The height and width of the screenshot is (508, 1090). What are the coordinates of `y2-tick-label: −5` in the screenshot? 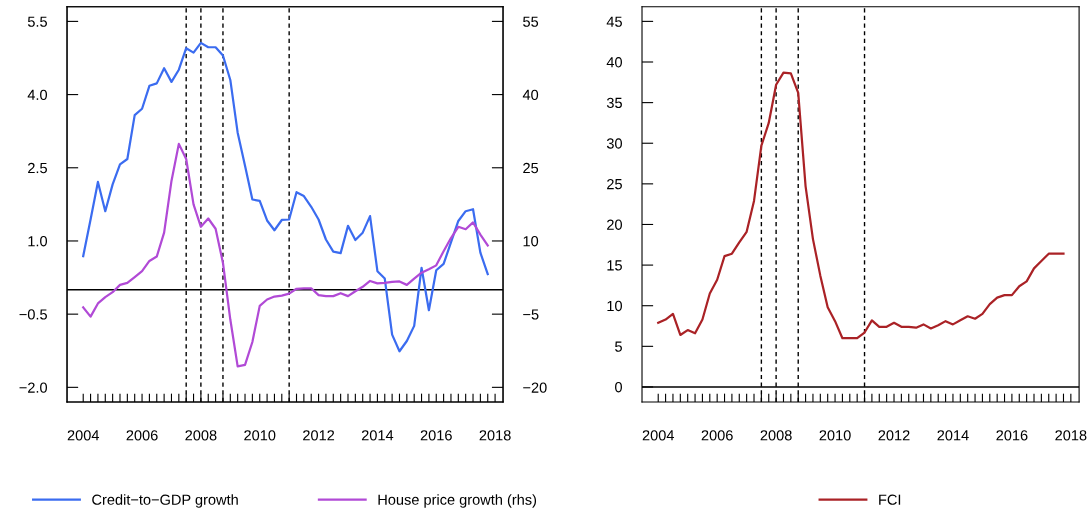 It's located at (531, 314).